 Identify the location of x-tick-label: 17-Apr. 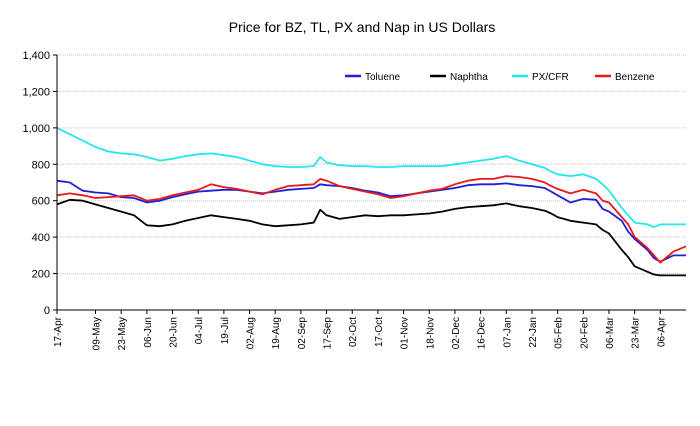
(58, 331).